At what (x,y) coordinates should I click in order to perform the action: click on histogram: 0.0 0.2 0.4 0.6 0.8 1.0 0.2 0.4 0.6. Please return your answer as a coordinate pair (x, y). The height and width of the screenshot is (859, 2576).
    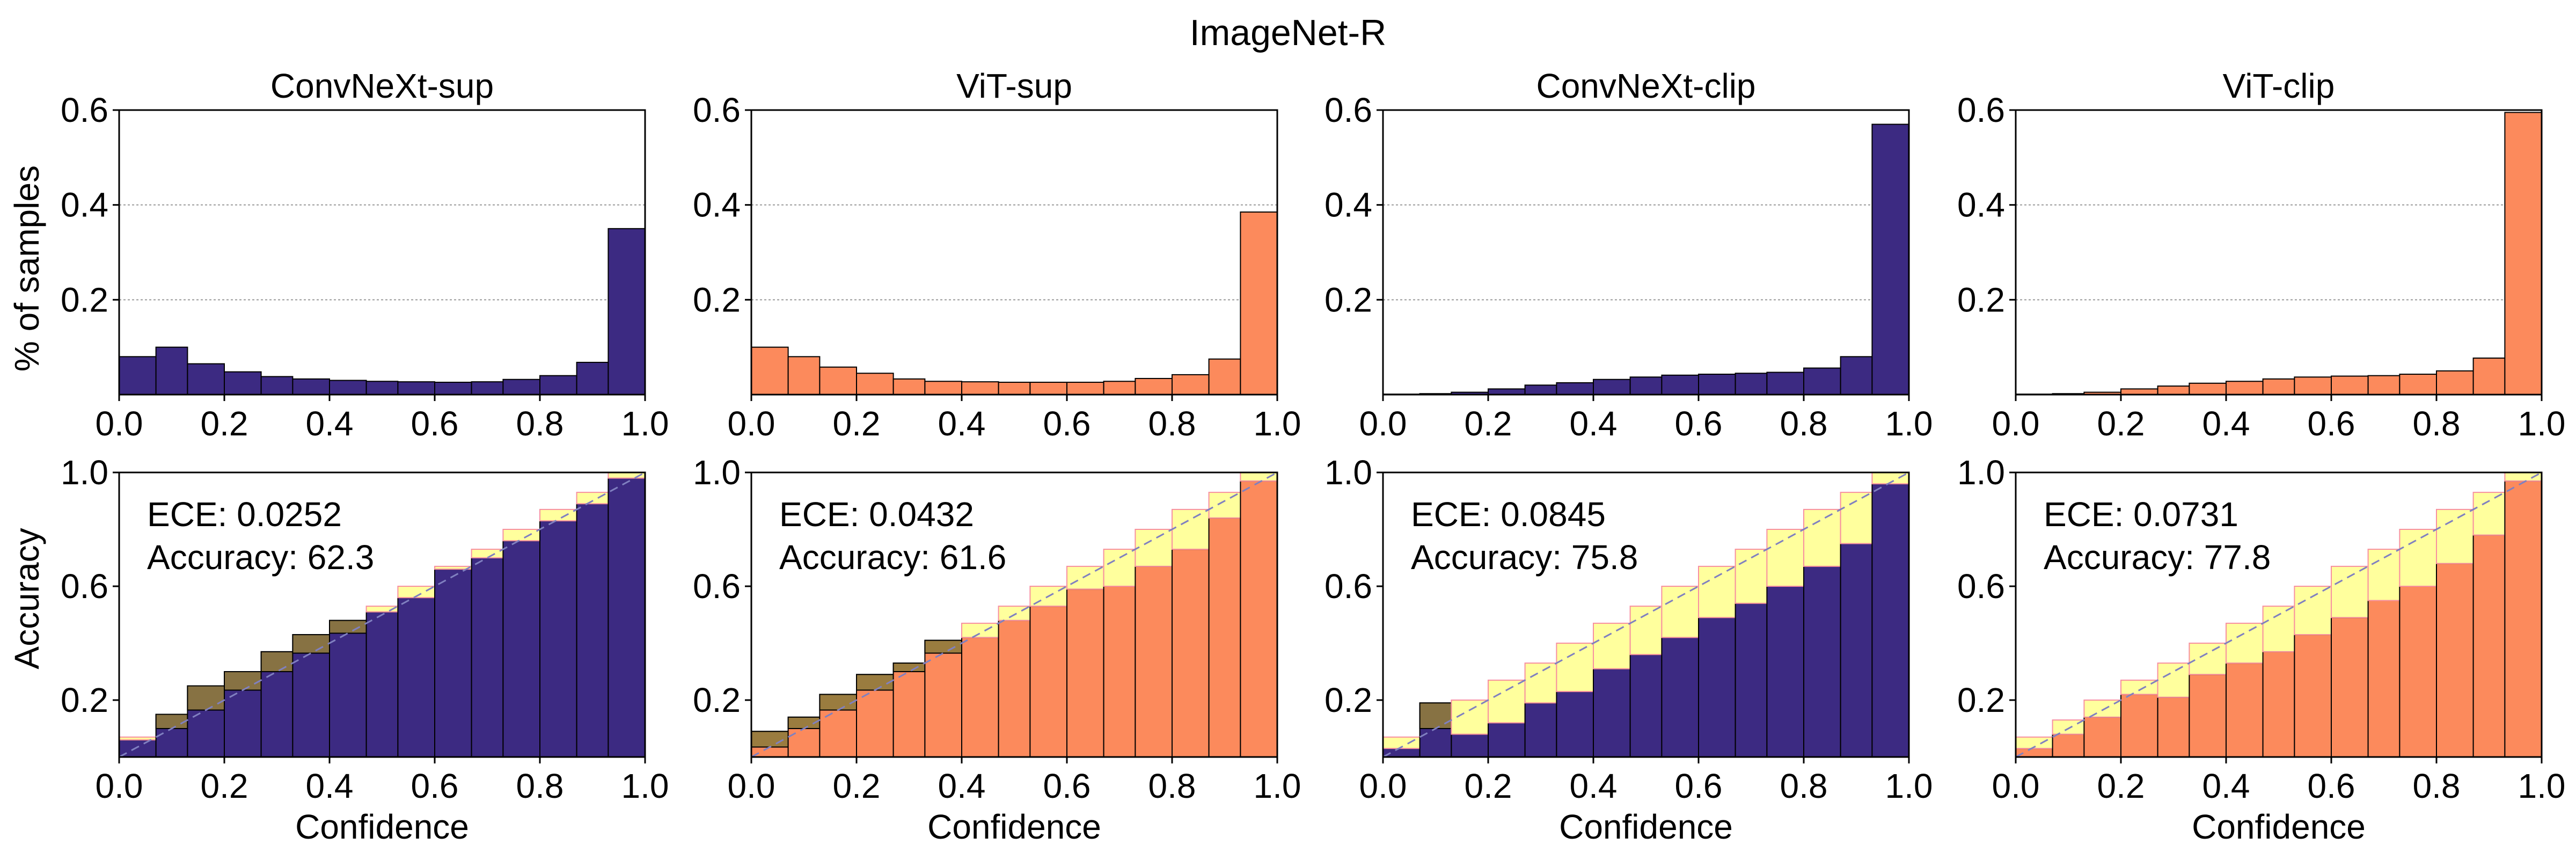
    Looking at the image, I should click on (997, 267).